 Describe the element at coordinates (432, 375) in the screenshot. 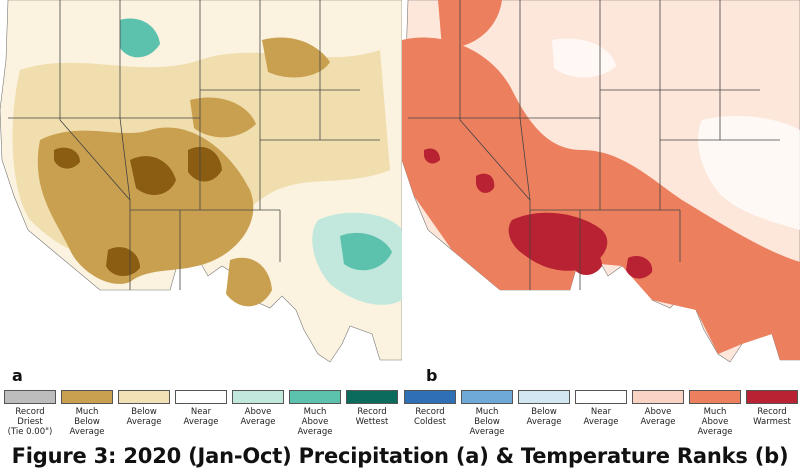

I see `panel-letter-b: b` at that location.